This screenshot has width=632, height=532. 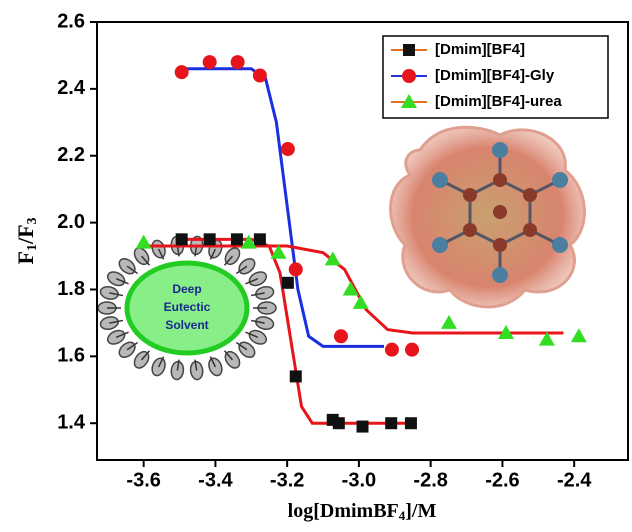 What do you see at coordinates (71, 155) in the screenshot?
I see `y-tick-label: 2.2` at bounding box center [71, 155].